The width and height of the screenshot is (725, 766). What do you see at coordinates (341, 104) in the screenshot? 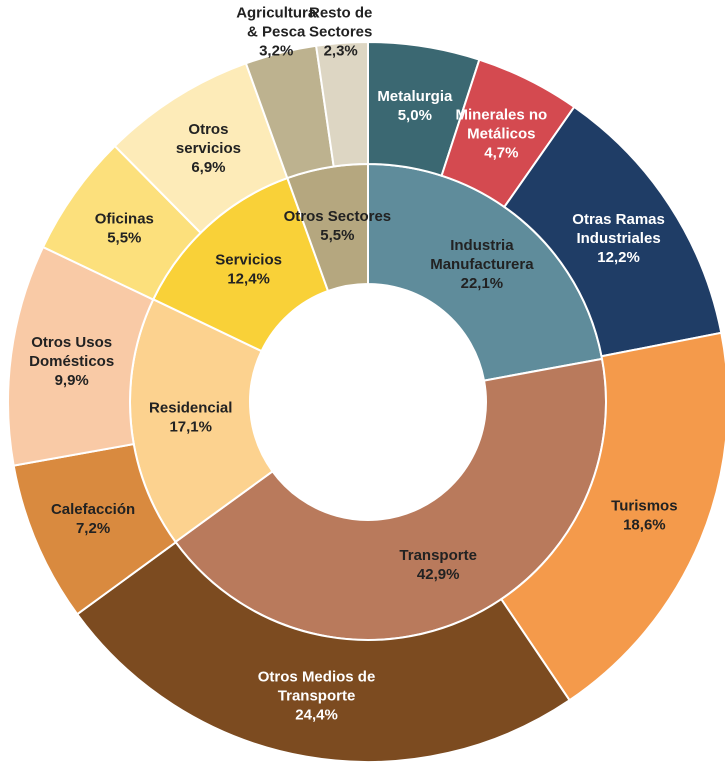
I see `segment` at bounding box center [341, 104].